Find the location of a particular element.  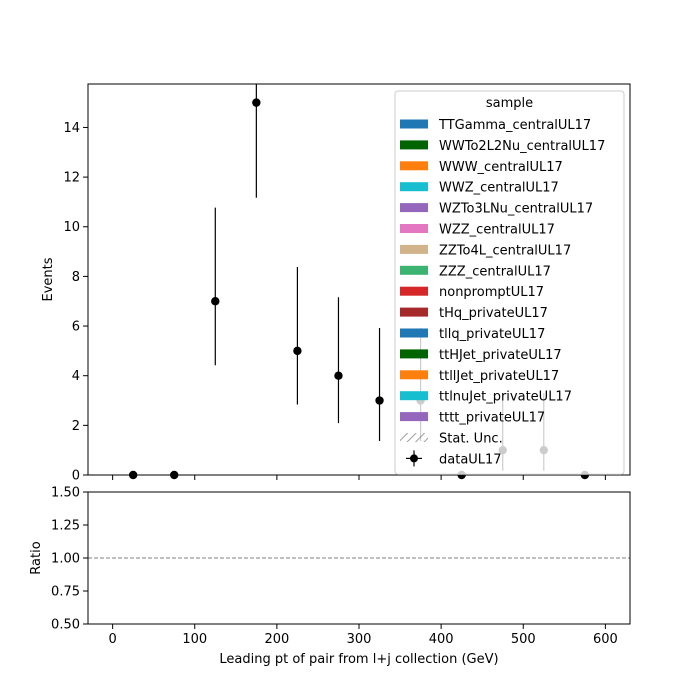

legend-title: sample is located at coordinates (509, 103).